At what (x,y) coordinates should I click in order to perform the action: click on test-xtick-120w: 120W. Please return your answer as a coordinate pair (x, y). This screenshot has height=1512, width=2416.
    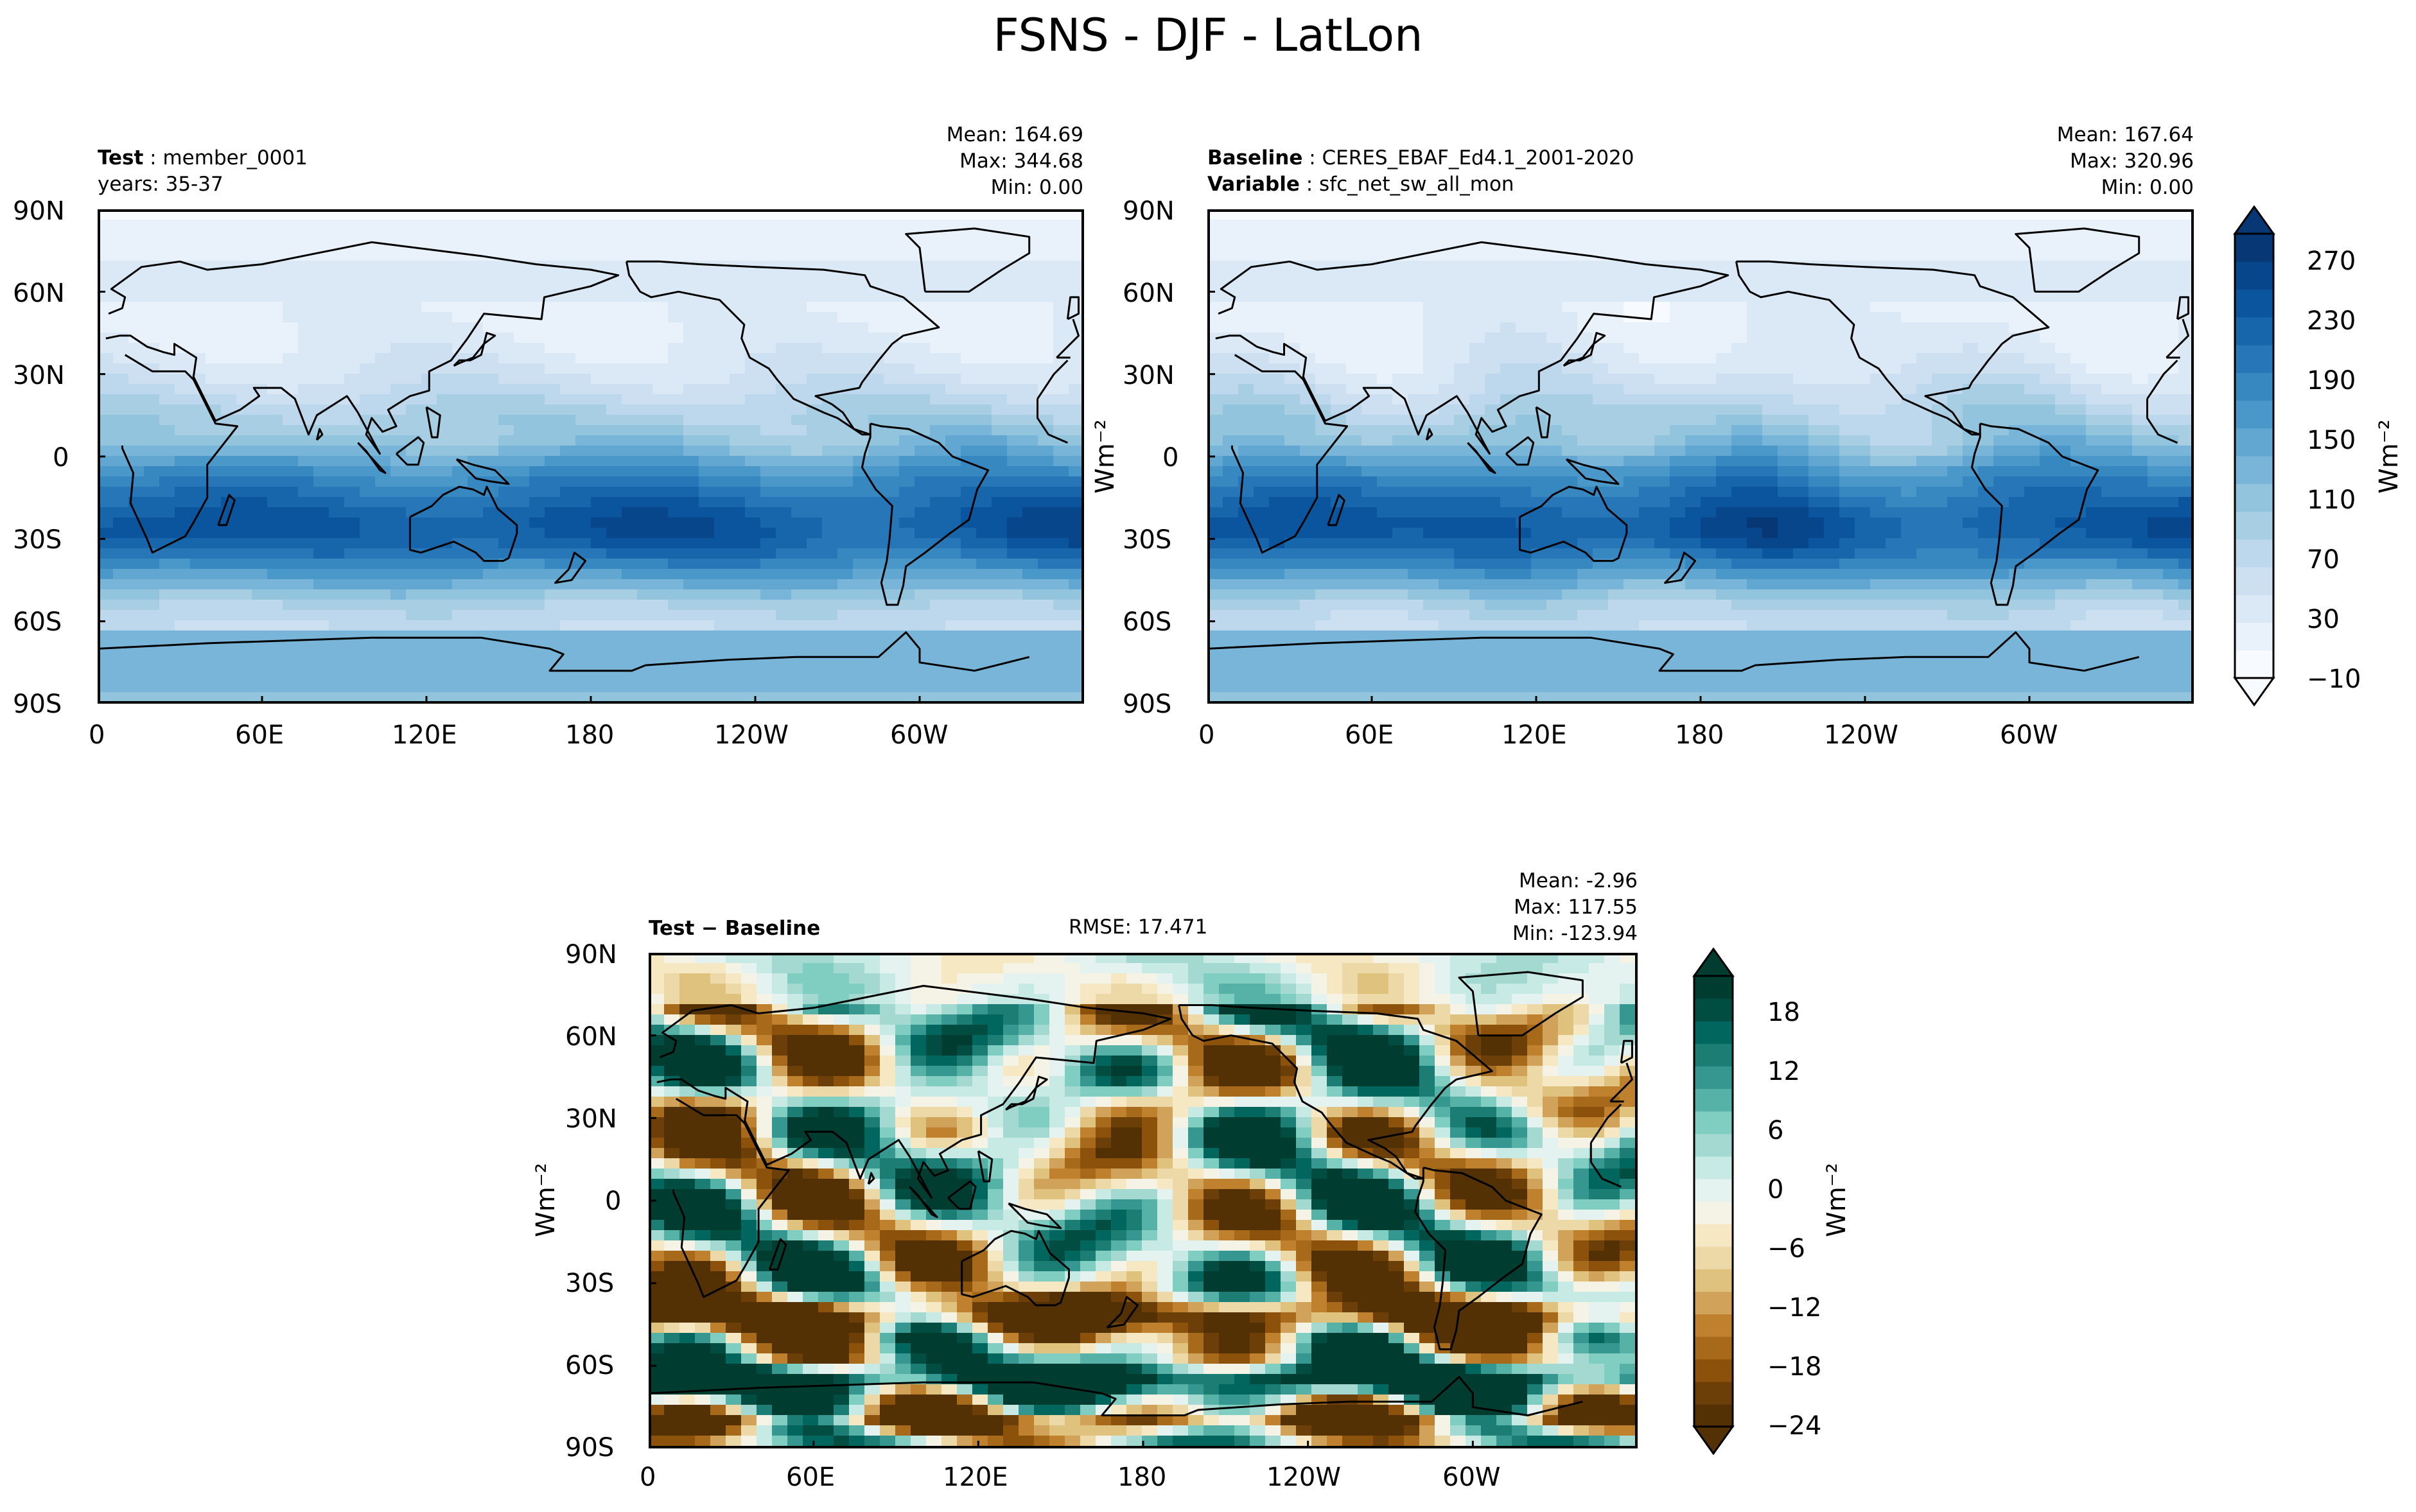
    Looking at the image, I should click on (751, 735).